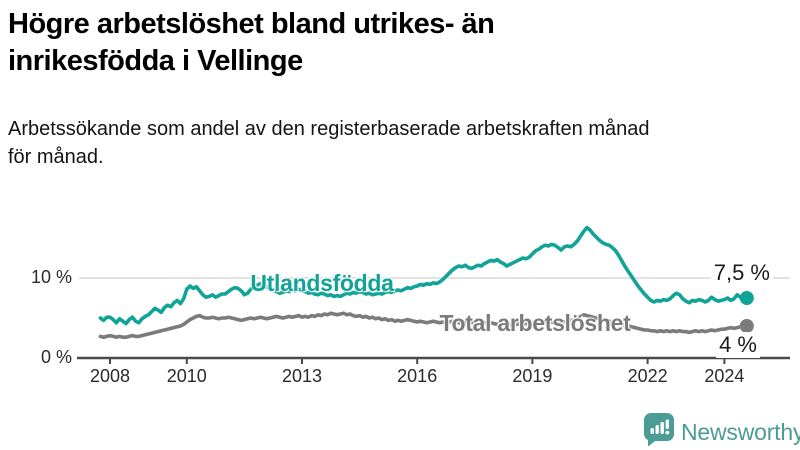 The image size is (800, 450). Describe the element at coordinates (186, 376) in the screenshot. I see `x-tick-label: 2010` at that location.